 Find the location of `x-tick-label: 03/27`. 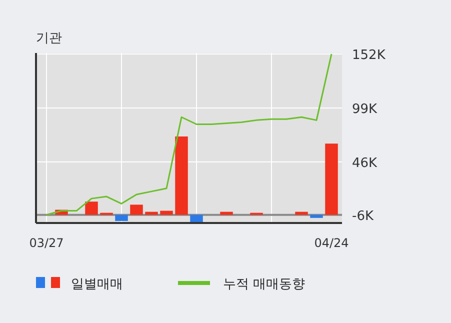

x-tick-label: 03/27 is located at coordinates (46, 243).